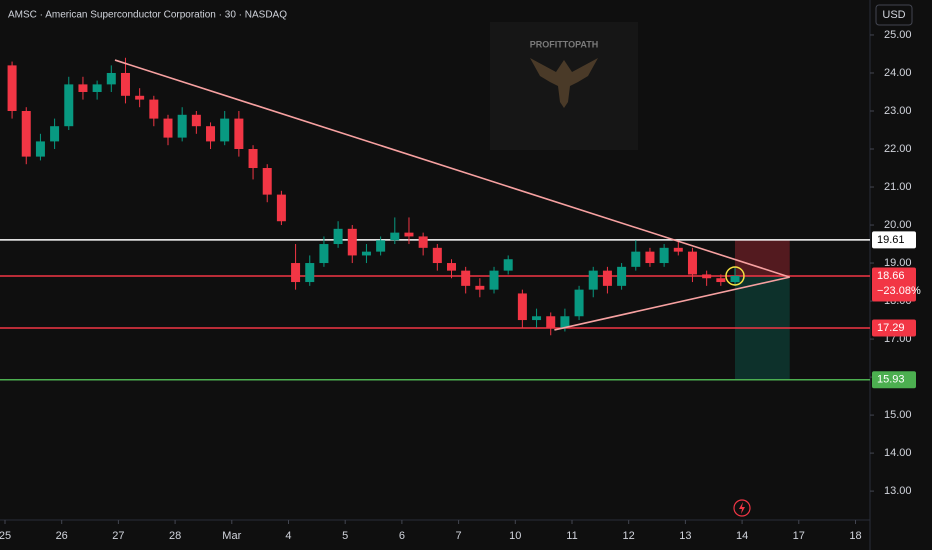 This screenshot has width=932, height=550. I want to click on y-tick-label: 22.00, so click(898, 149).